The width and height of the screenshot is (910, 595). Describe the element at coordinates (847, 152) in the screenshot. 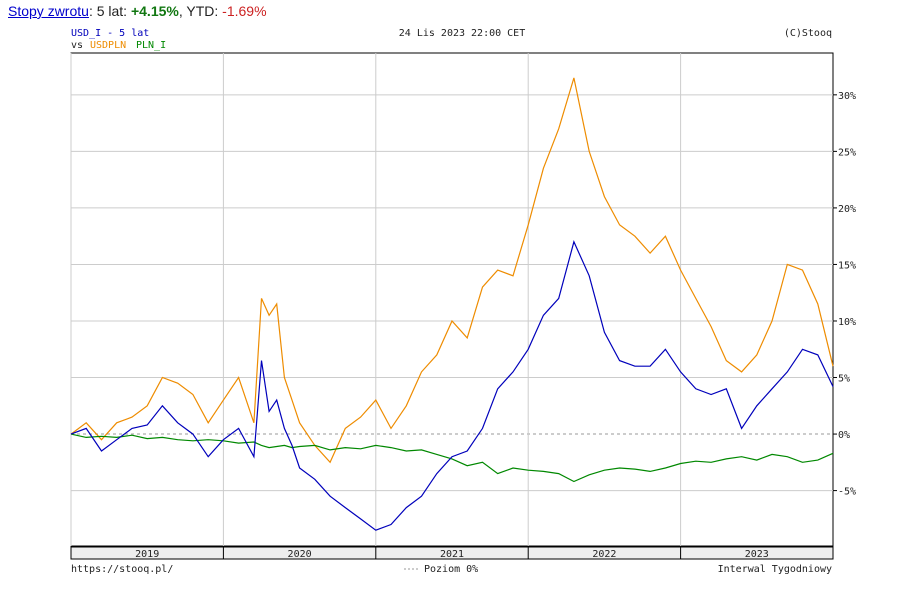

I see `y-tick-label: 25%` at that location.